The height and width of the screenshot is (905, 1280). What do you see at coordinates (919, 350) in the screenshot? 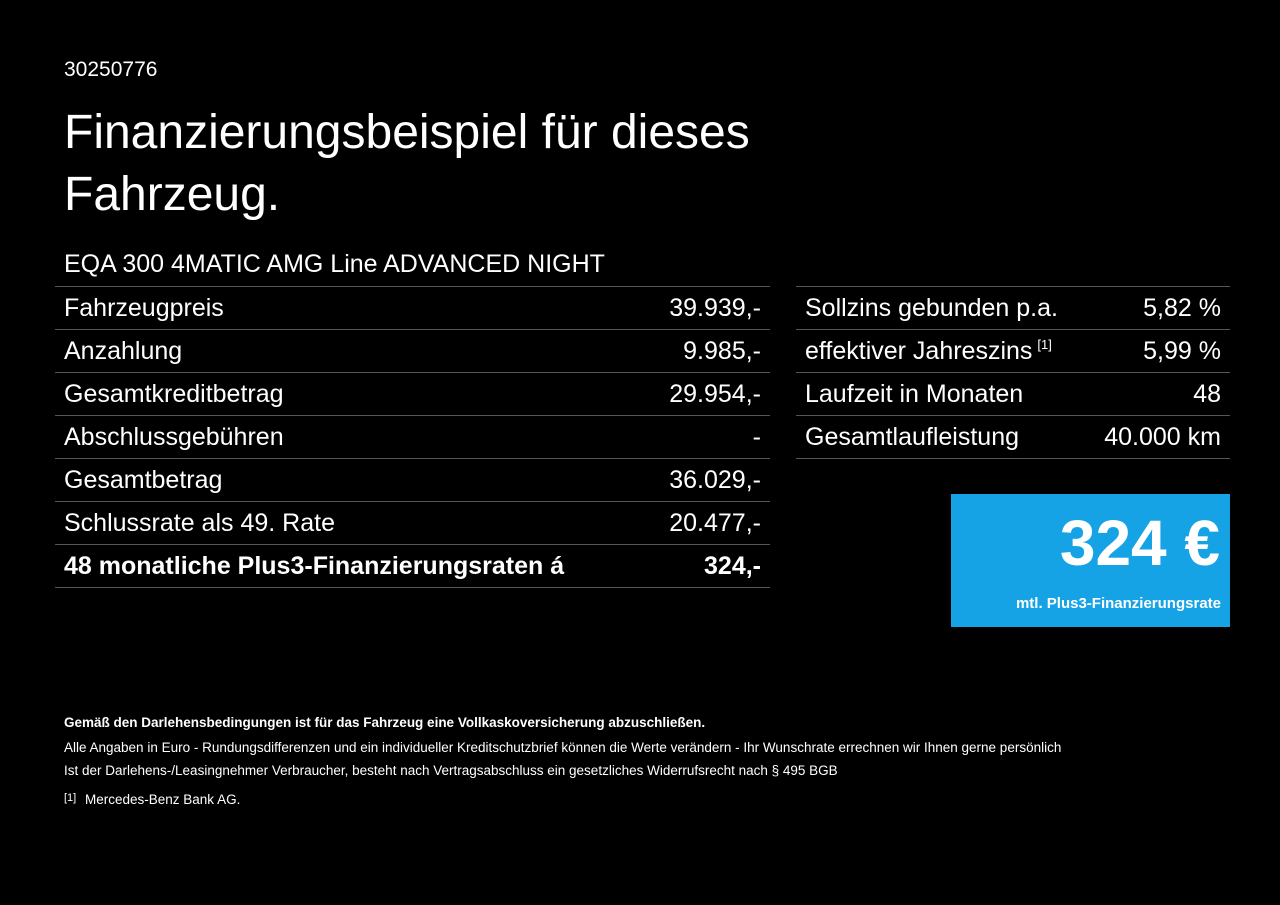
I see `row-label: effektiver Jahreszins` at bounding box center [919, 350].